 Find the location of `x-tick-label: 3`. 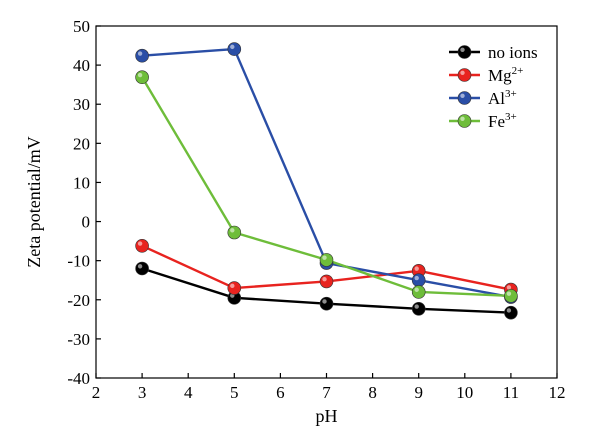

x-tick-label: 3 is located at coordinates (142, 392).